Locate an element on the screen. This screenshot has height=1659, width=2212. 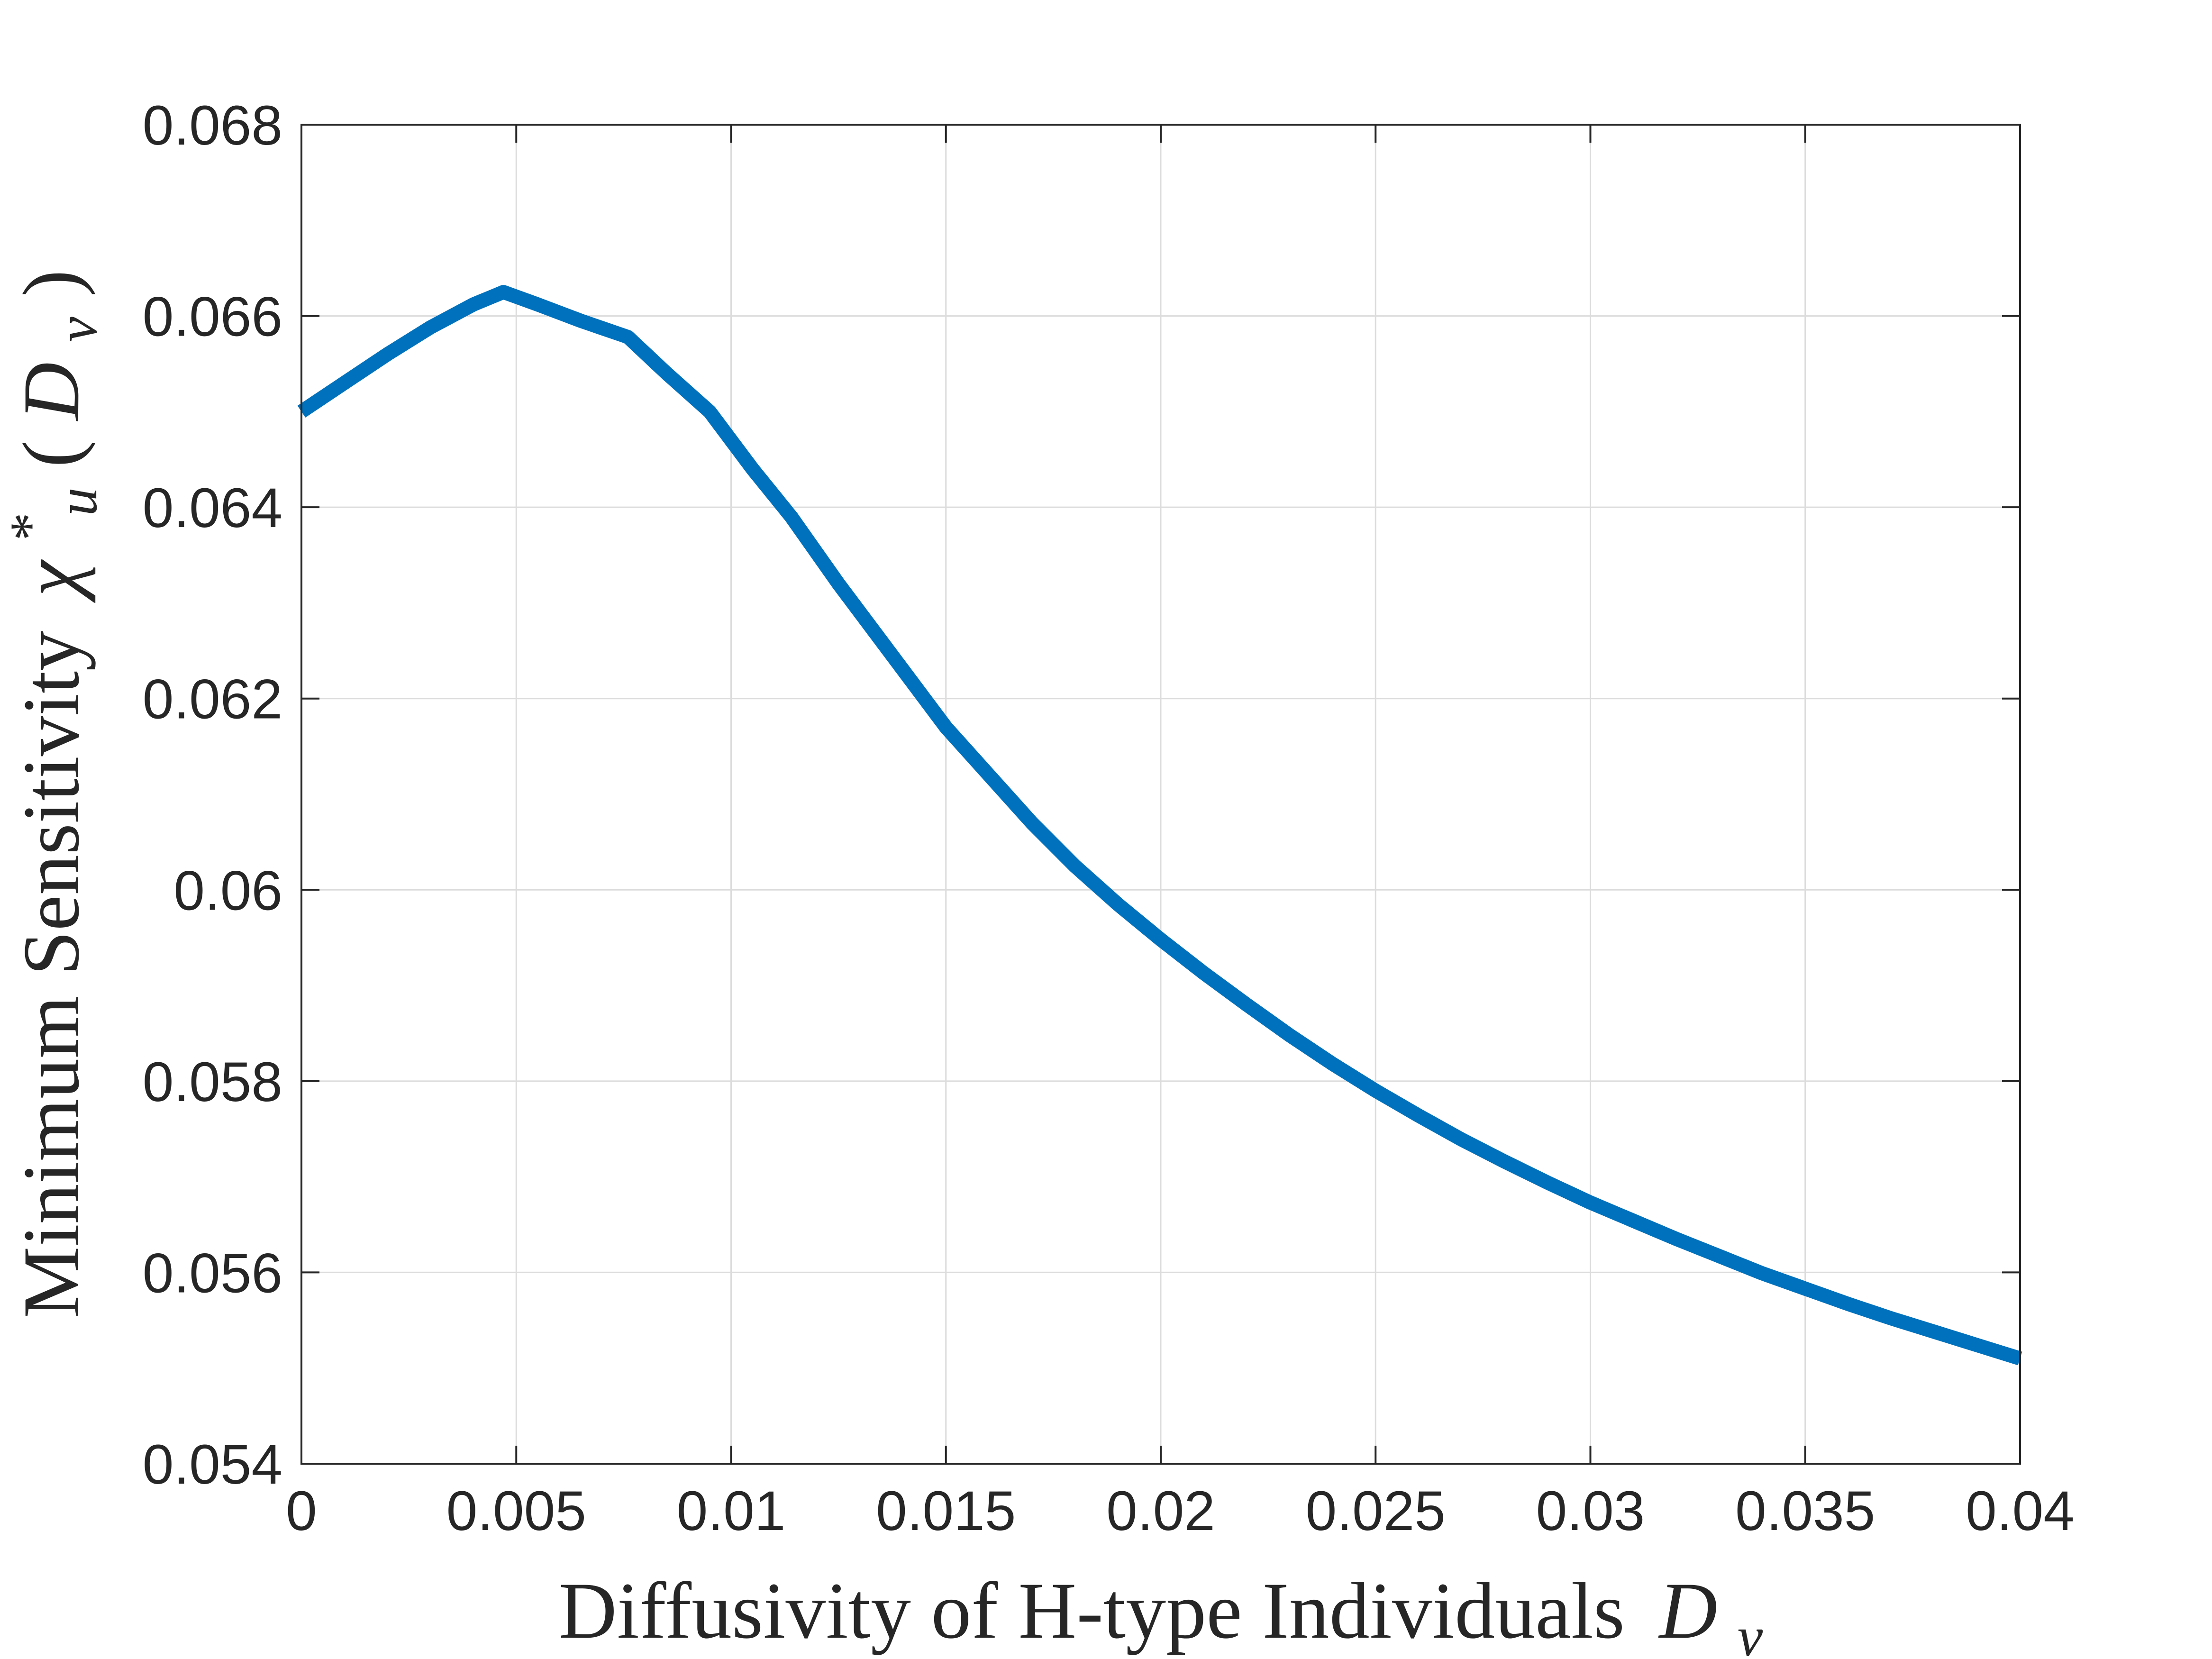
y-axis-math-arg: D is located at coordinates (51, 391).